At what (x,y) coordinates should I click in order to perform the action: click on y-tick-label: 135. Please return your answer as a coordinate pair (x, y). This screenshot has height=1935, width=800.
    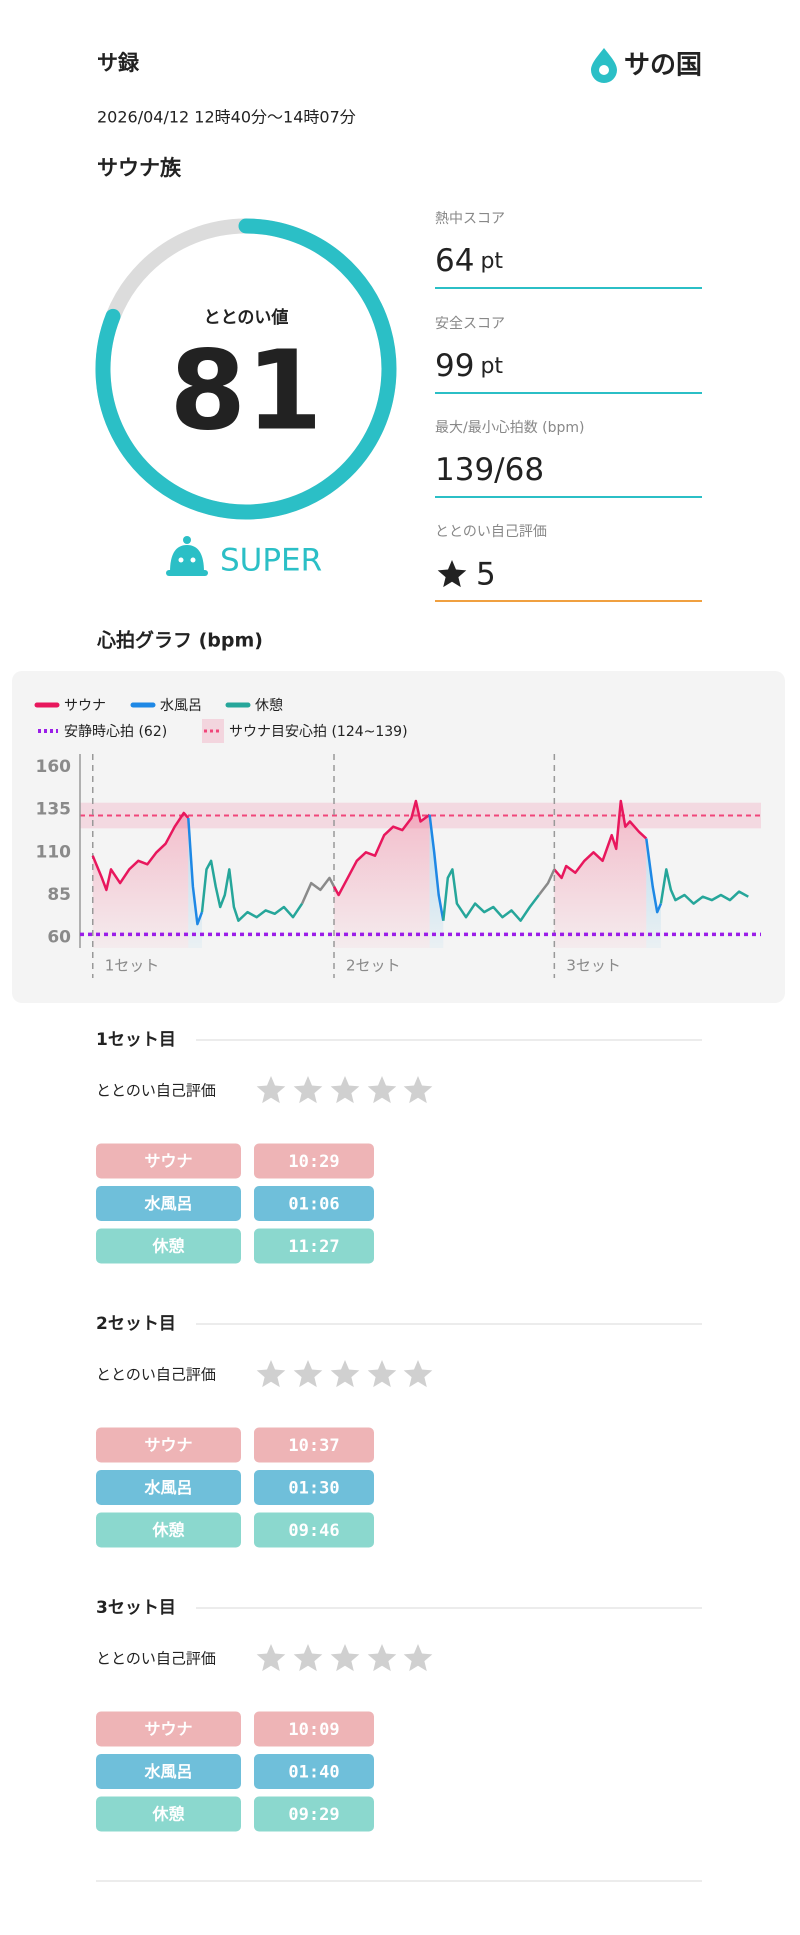
    Looking at the image, I should click on (54, 810).